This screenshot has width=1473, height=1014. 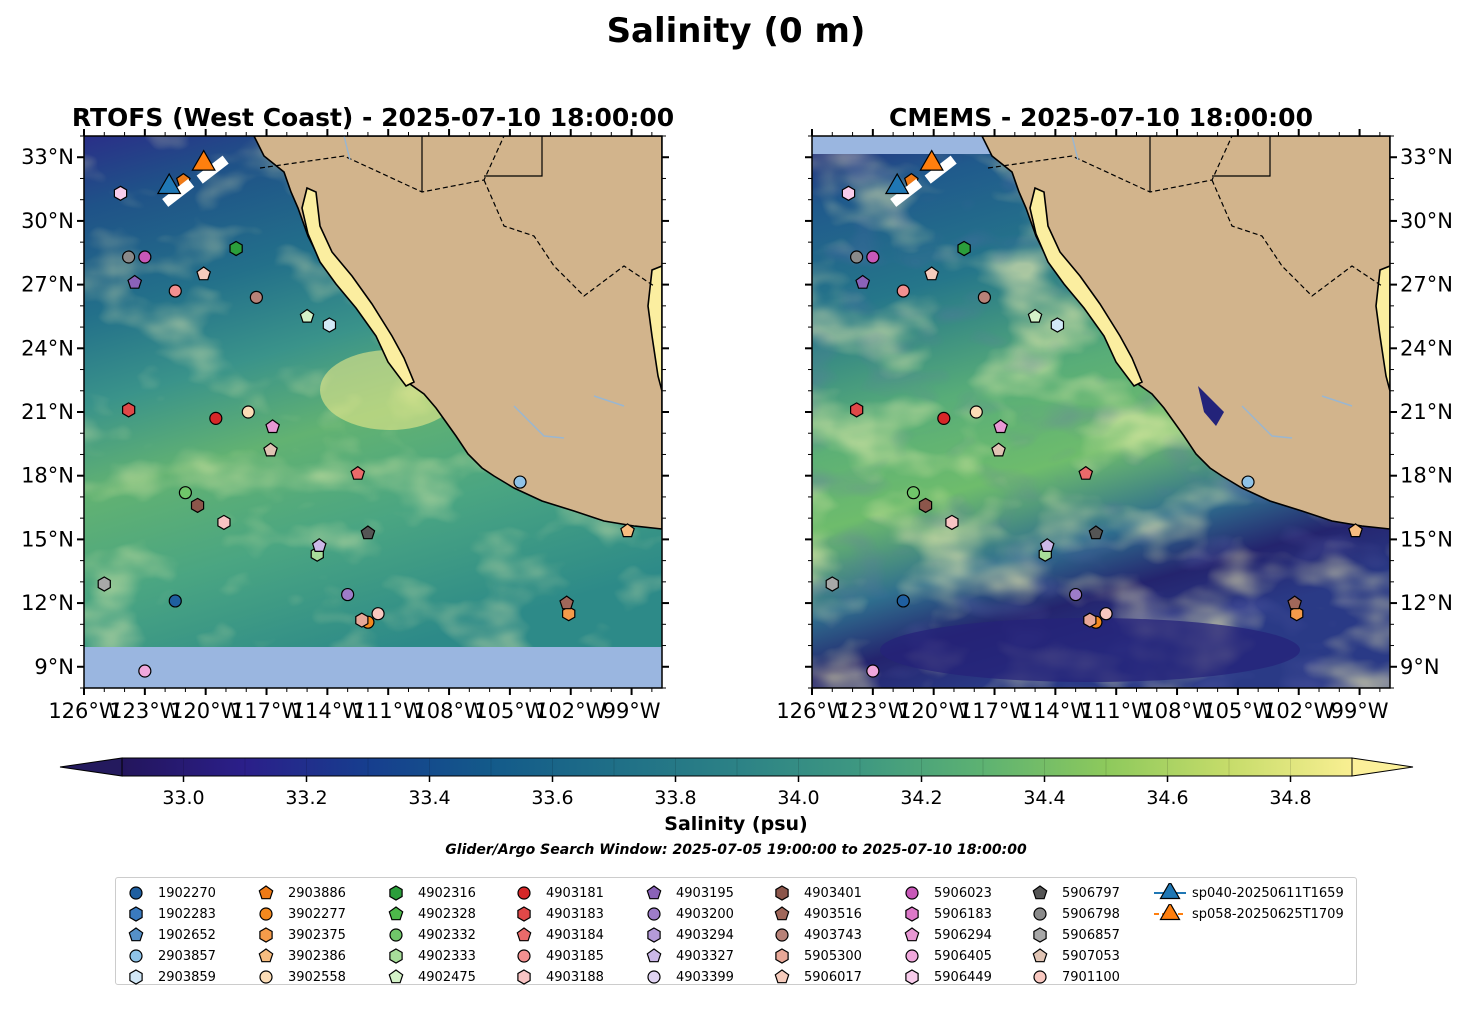 What do you see at coordinates (552, 798) in the screenshot?
I see `colorbar-tick-label: 33.6` at bounding box center [552, 798].